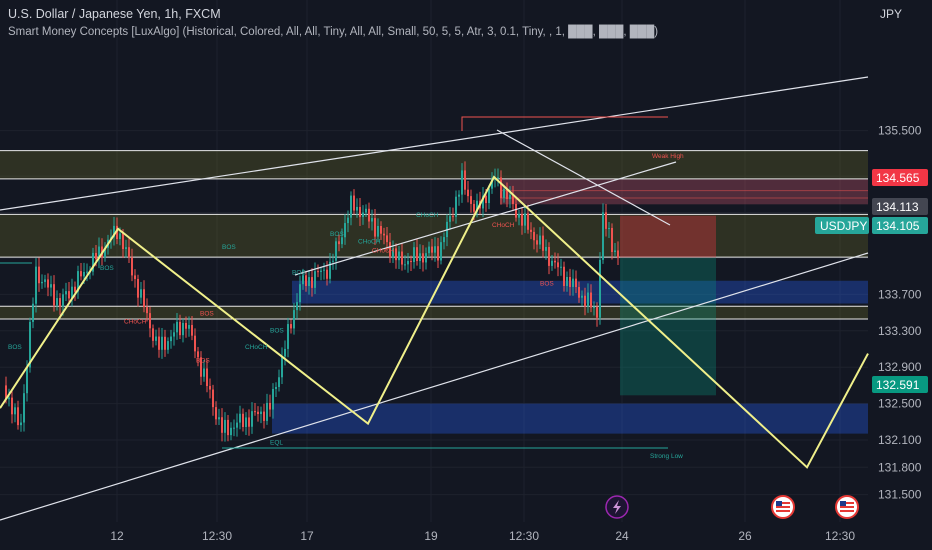 This screenshot has width=932, height=550. Describe the element at coordinates (900, 440) in the screenshot. I see `y-tick-label: 132.100` at that location.